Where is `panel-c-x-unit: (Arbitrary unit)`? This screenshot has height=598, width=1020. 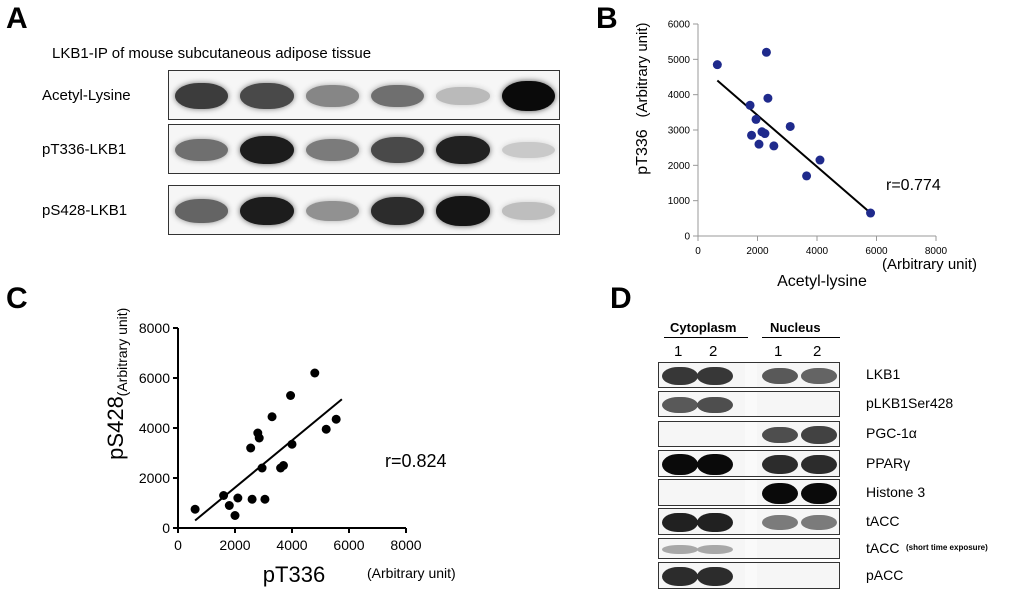 panel-c-x-unit: (Arbitrary unit) is located at coordinates (411, 573).